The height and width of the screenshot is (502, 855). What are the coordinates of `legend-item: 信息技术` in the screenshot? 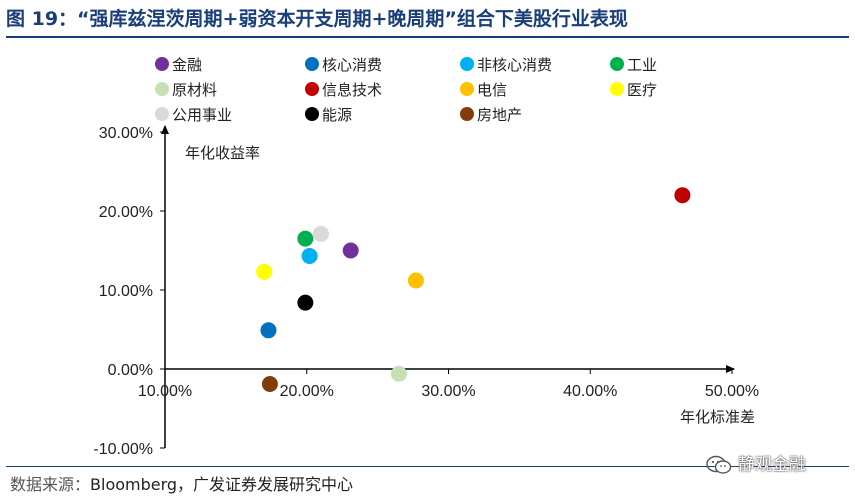 It's located at (343, 90).